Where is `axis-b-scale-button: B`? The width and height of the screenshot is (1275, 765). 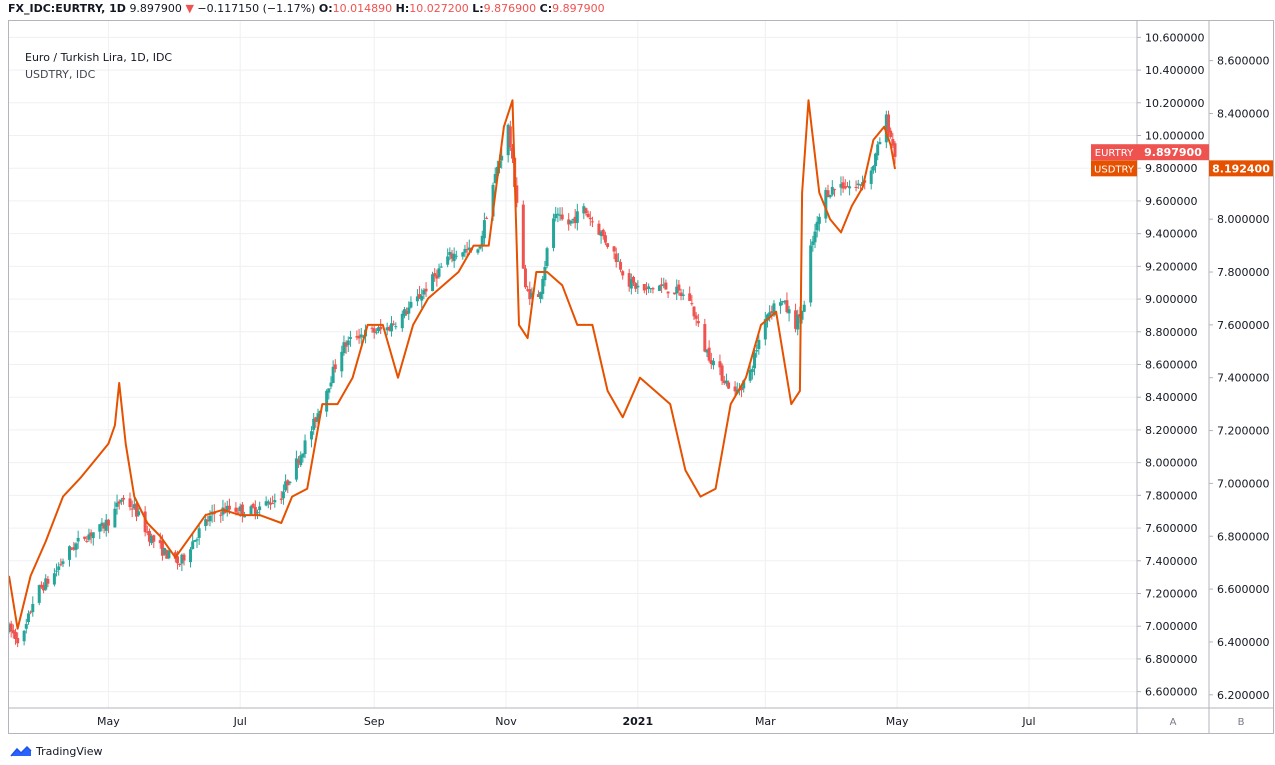 axis-b-scale-button: B is located at coordinates (1241, 722).